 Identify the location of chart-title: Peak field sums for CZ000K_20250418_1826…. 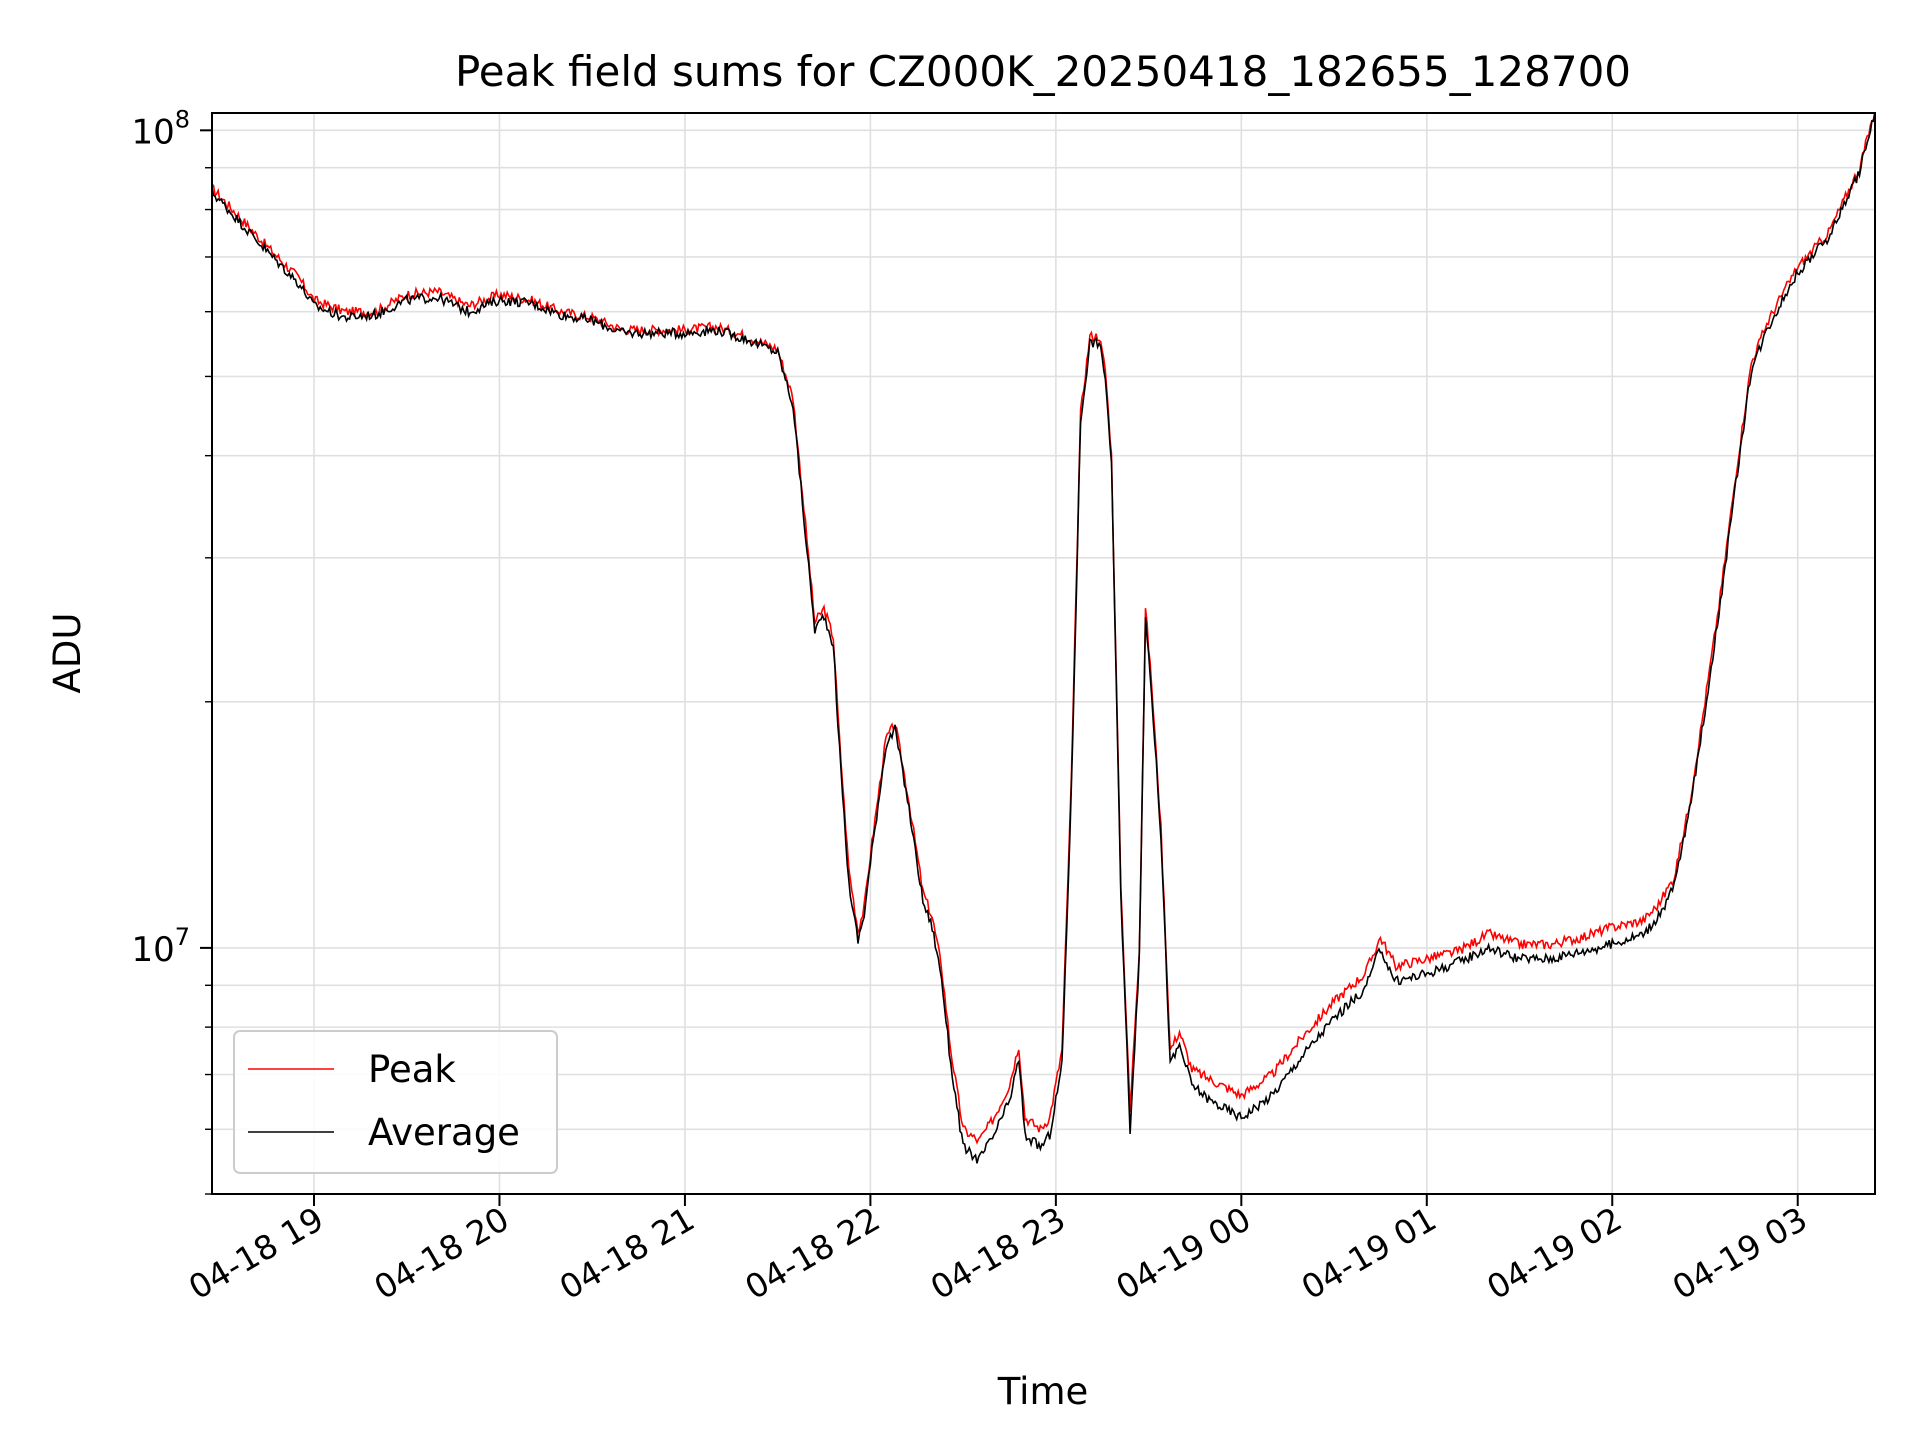
(1043, 71).